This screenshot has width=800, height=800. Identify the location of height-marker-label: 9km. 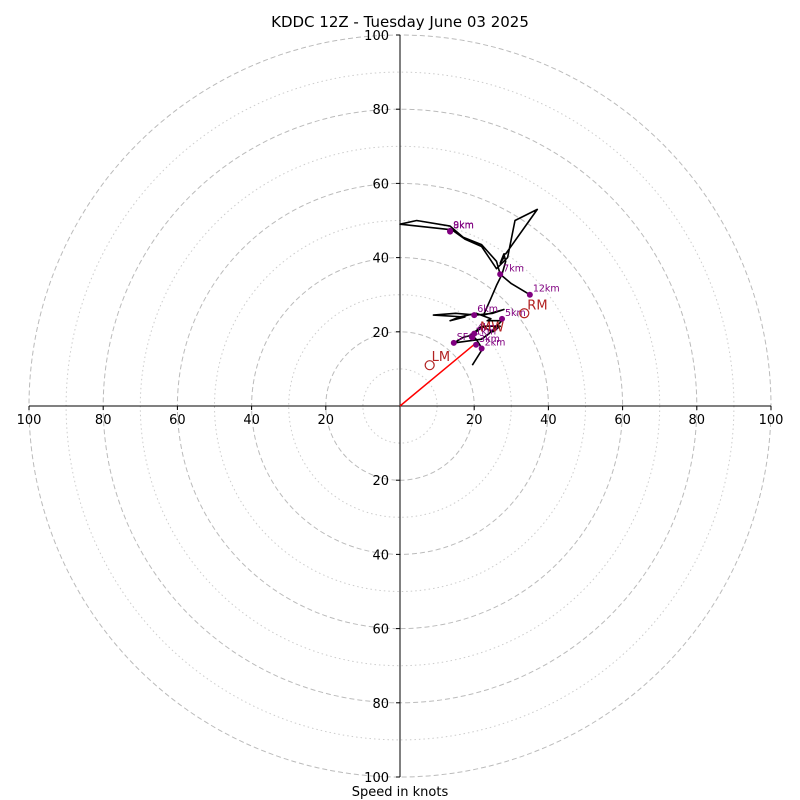
(463, 225).